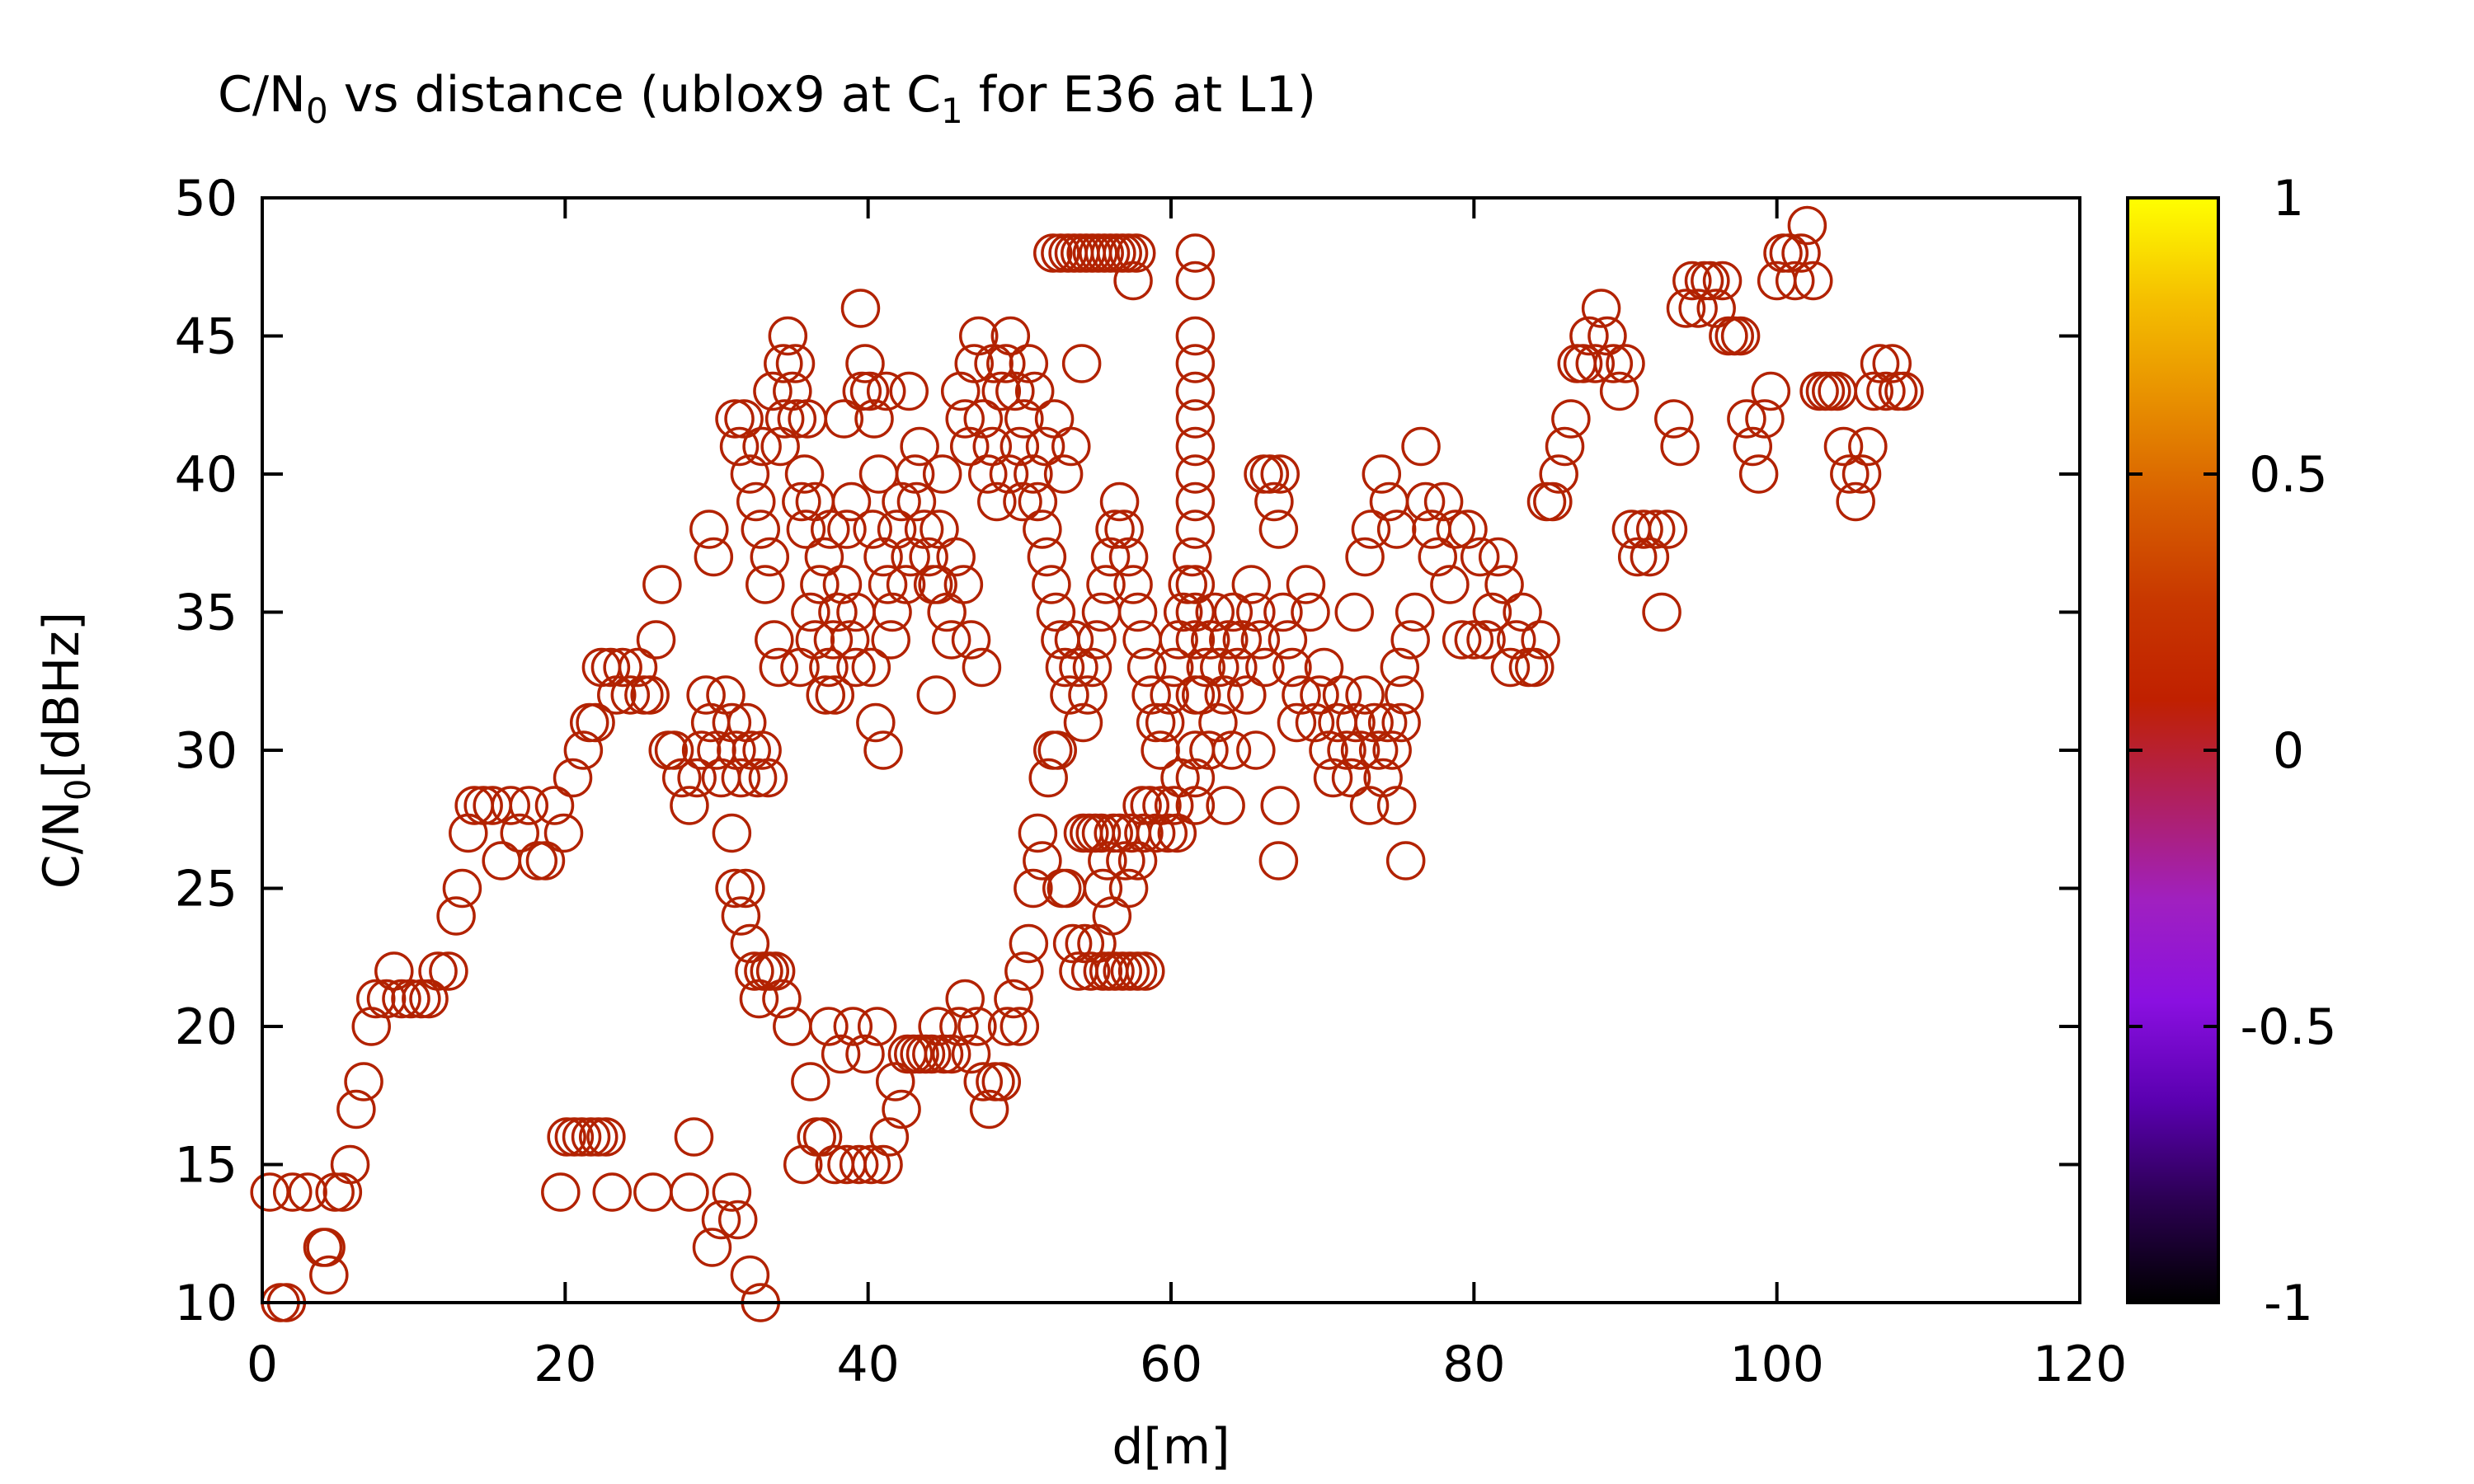  I want to click on y-tick-label: 50, so click(206, 199).